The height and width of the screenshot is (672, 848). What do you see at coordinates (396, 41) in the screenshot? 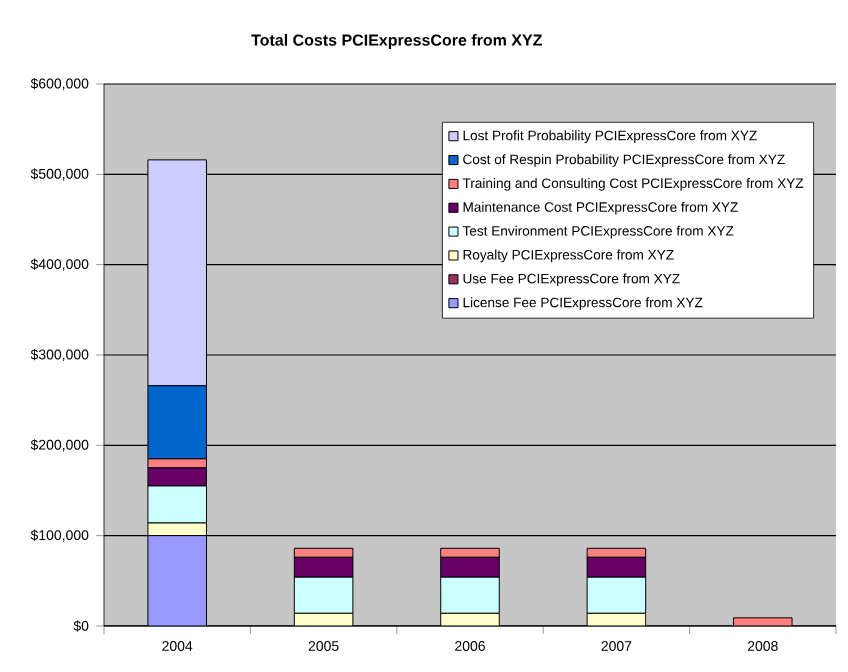
I see `chart-title: Total Costs PCIExpressCore from XYZ` at bounding box center [396, 41].